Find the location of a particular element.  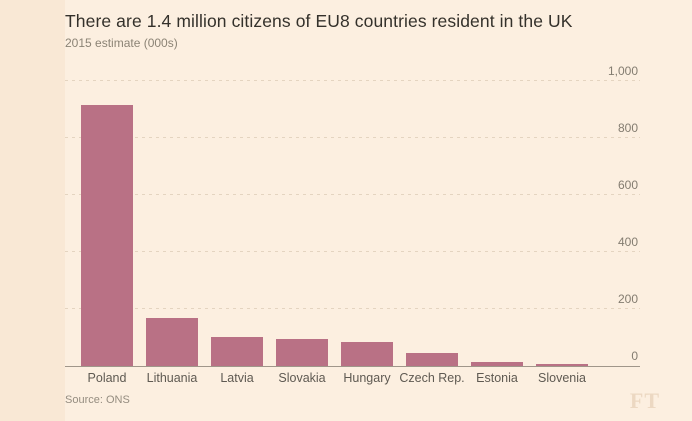

chart-subtitle: 2015 estimate (000s) is located at coordinates (121, 43).